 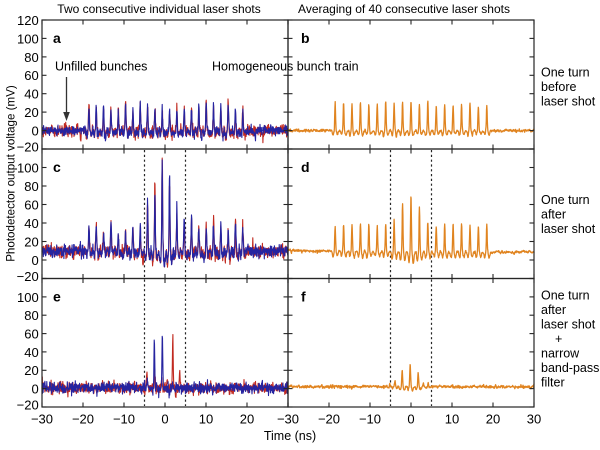 I want to click on svg-text:Photodetector output voltage (: Photodetector output voltage (mV), so click(x=11, y=173).